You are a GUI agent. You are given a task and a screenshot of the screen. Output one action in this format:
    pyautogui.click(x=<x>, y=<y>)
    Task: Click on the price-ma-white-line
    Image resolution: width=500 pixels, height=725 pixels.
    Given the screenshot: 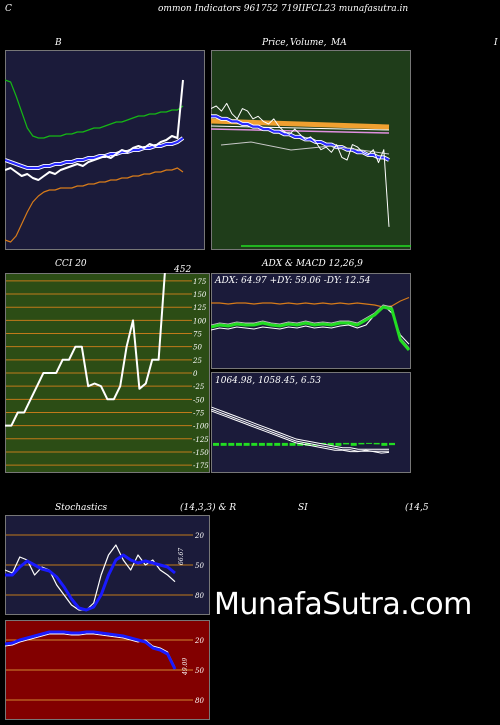 What is the action you would take?
    pyautogui.click(x=300, y=128)
    